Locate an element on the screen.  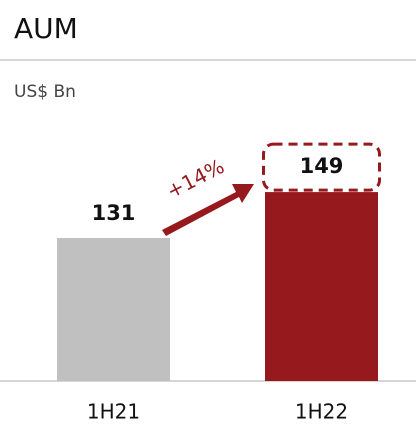
growth-annotation: +14% is located at coordinates (195, 178).